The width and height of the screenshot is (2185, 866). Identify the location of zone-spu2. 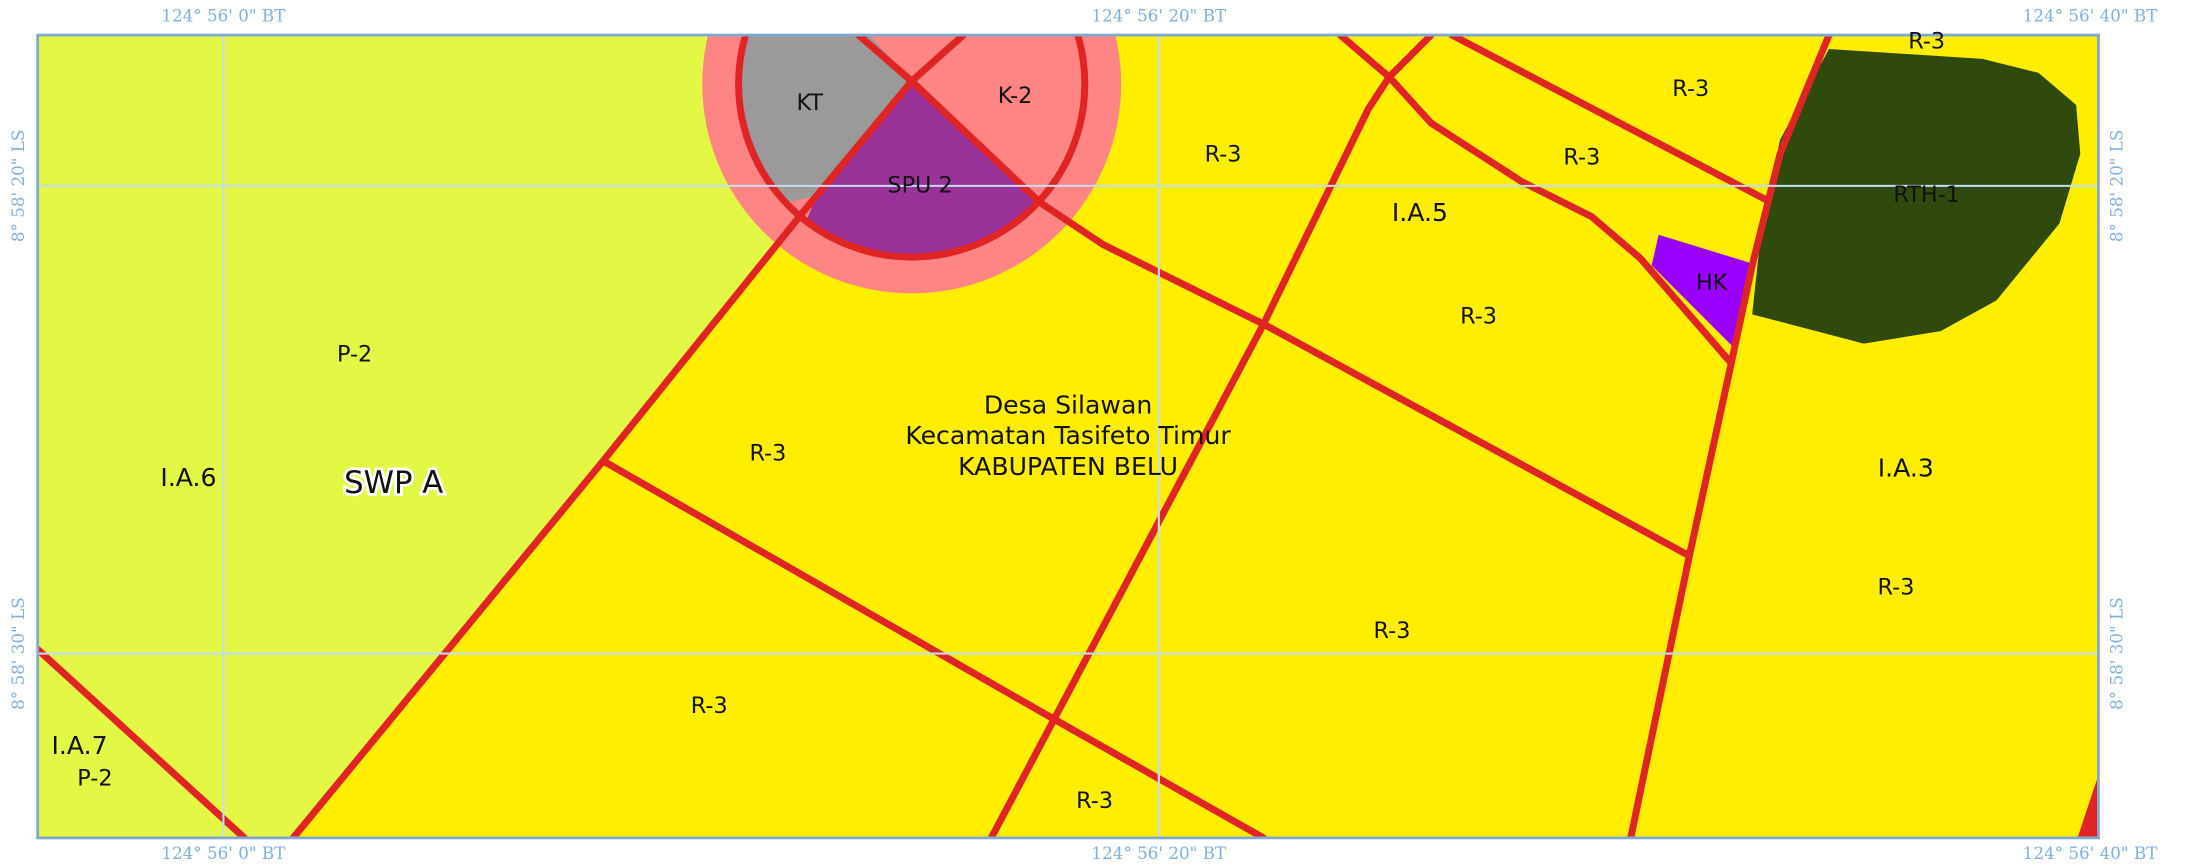
(921, 169).